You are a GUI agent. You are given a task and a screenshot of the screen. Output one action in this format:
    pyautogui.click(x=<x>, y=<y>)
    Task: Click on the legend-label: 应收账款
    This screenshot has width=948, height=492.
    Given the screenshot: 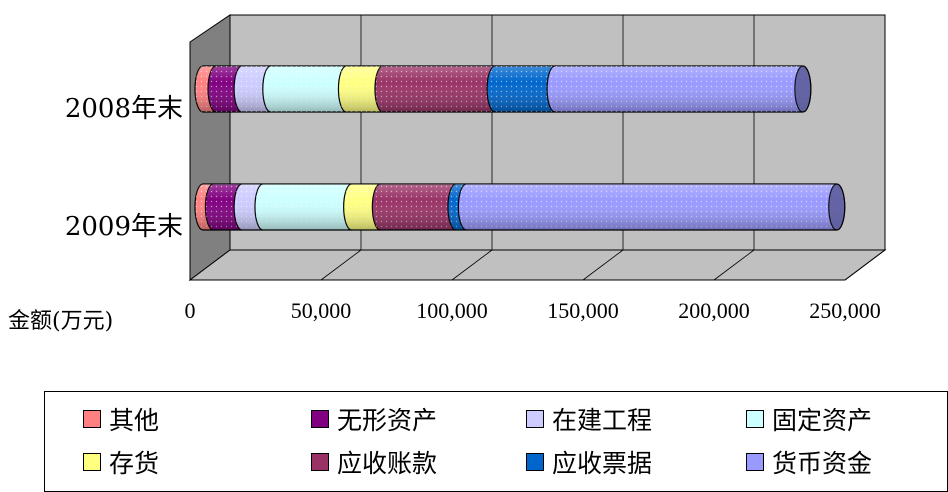 What is the action you would take?
    pyautogui.click(x=387, y=463)
    